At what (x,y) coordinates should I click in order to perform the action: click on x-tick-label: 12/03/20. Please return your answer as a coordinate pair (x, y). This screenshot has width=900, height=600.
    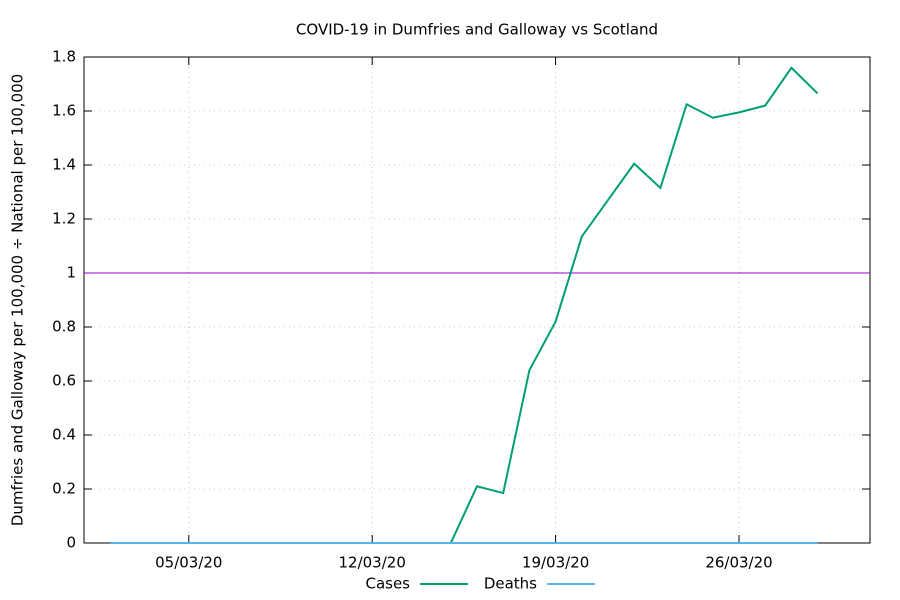
    Looking at the image, I should click on (372, 563).